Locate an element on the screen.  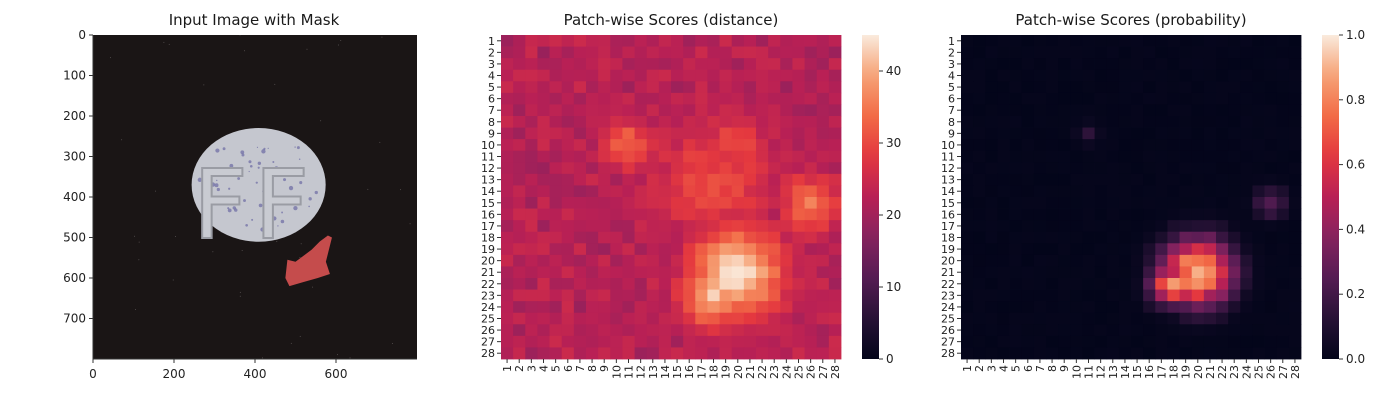
y-tick-label: 500 is located at coordinates (74, 238).